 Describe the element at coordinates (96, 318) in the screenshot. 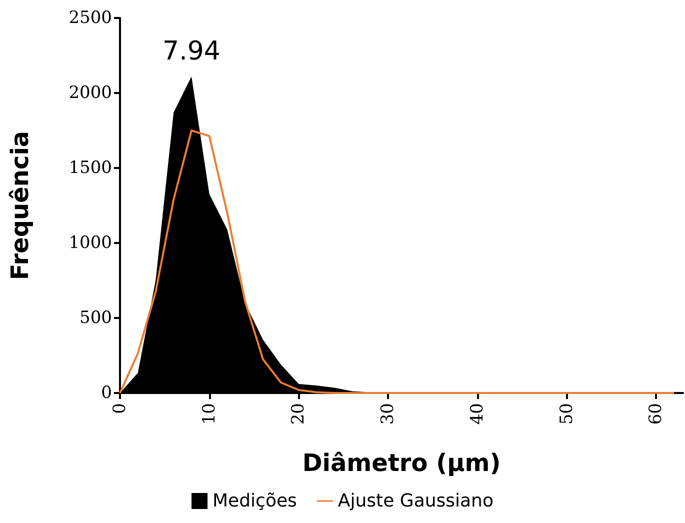

I see `y-tick-label: 500` at that location.